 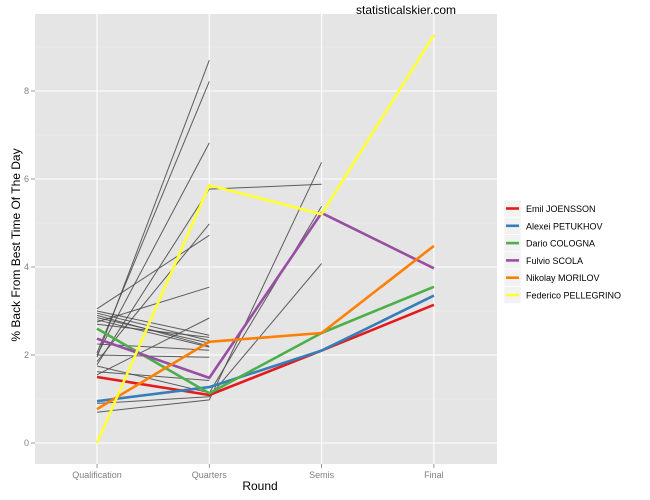 What do you see at coordinates (564, 226) in the screenshot?
I see `legend-label: Alexei PETUKHOV` at bounding box center [564, 226].